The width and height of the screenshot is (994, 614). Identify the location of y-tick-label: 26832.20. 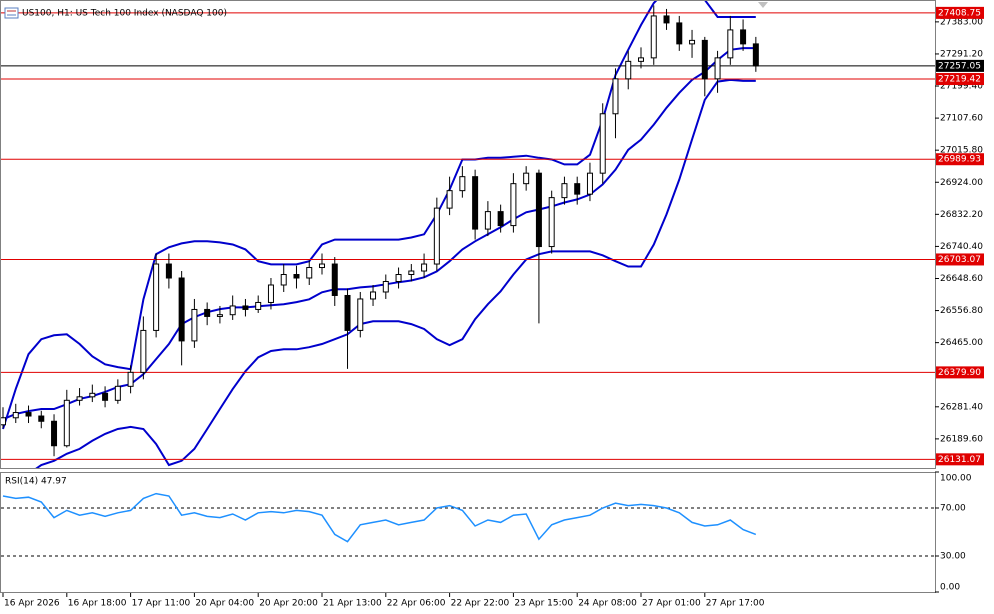
(961, 215).